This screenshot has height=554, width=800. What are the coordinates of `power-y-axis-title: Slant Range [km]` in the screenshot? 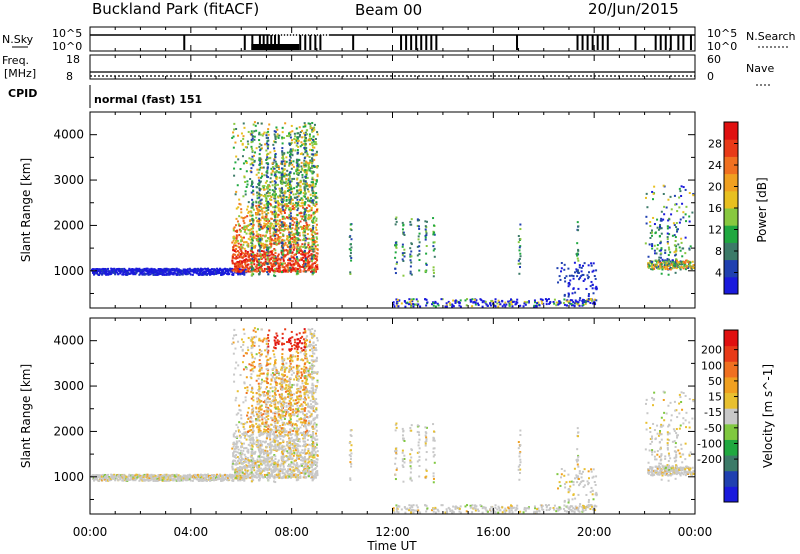 It's located at (26, 210).